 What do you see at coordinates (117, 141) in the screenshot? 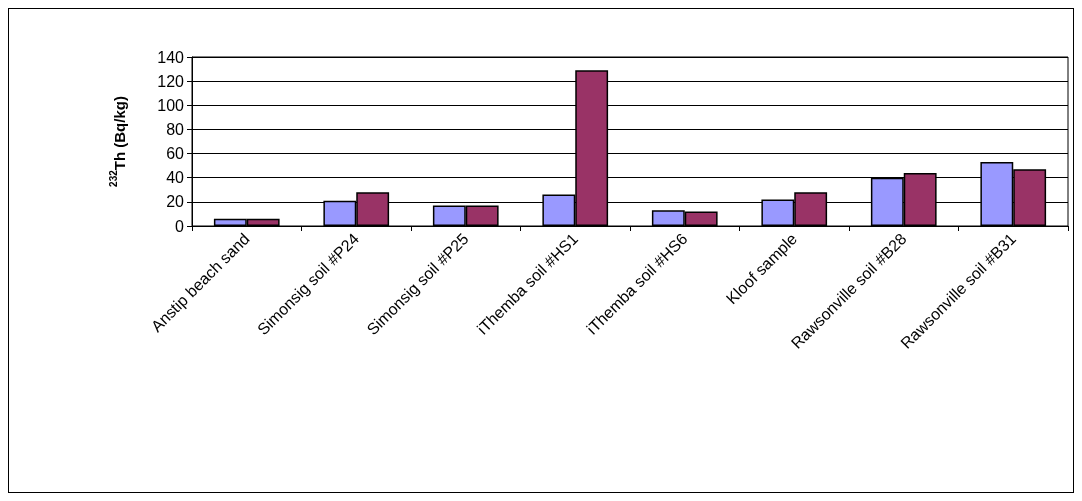
I see `y-axis-title: 232Th (Bq/kg)` at bounding box center [117, 141].